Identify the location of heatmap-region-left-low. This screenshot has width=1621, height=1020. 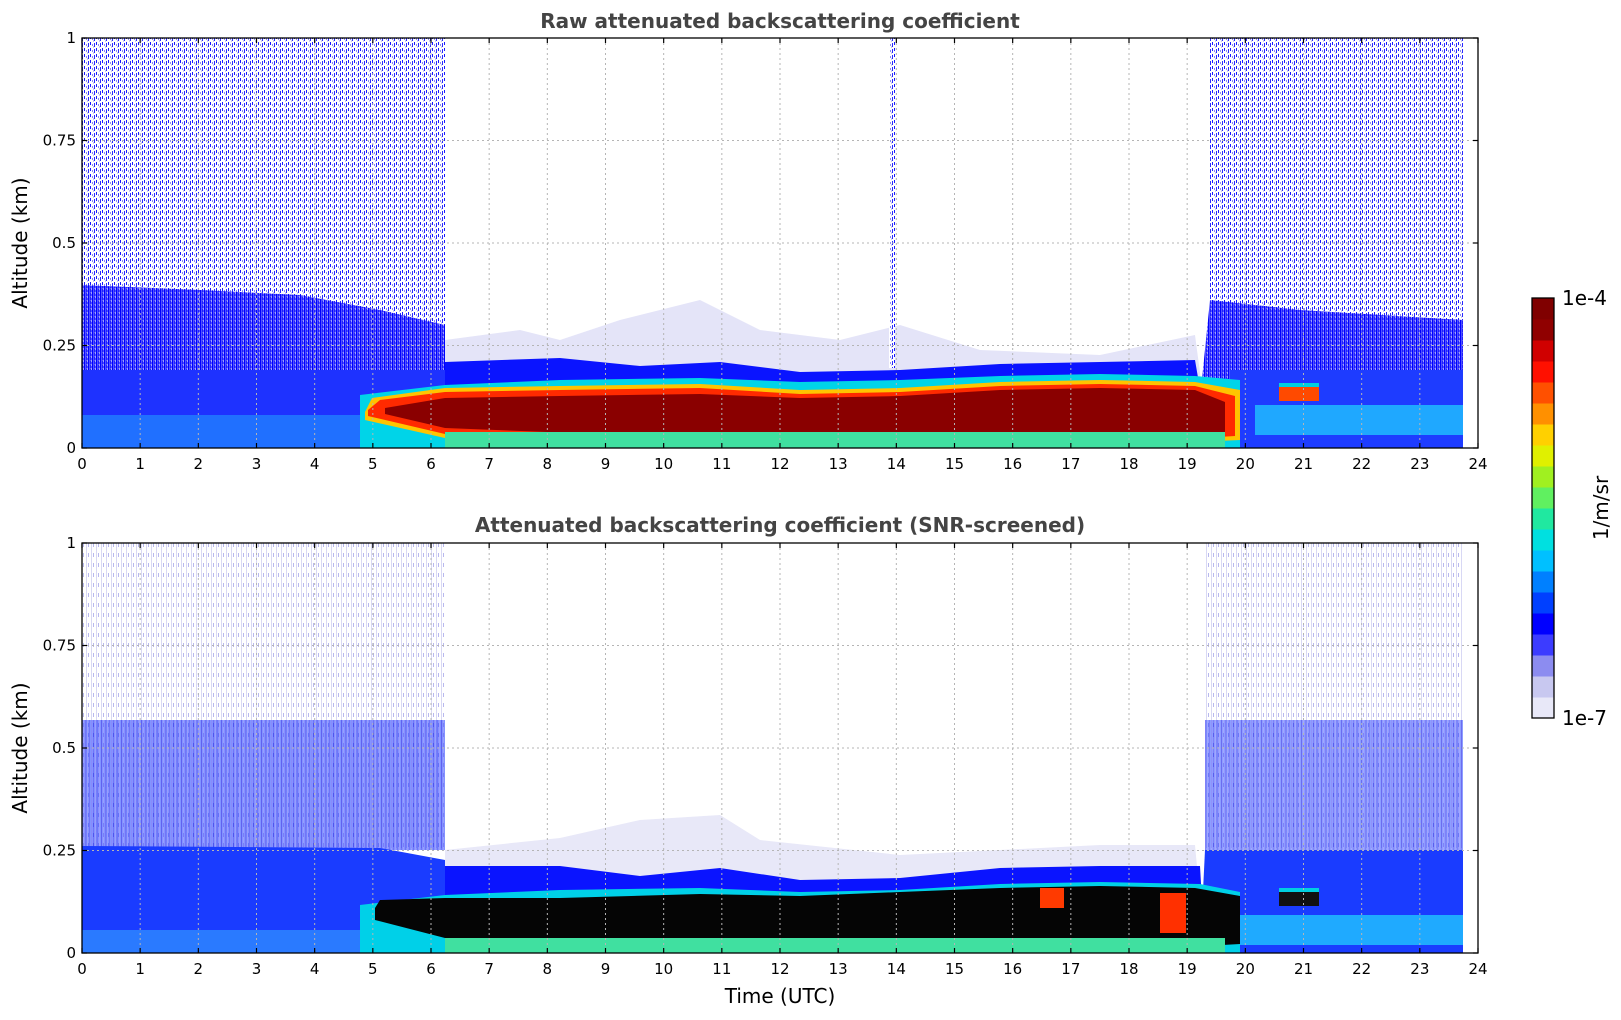
(263, 899).